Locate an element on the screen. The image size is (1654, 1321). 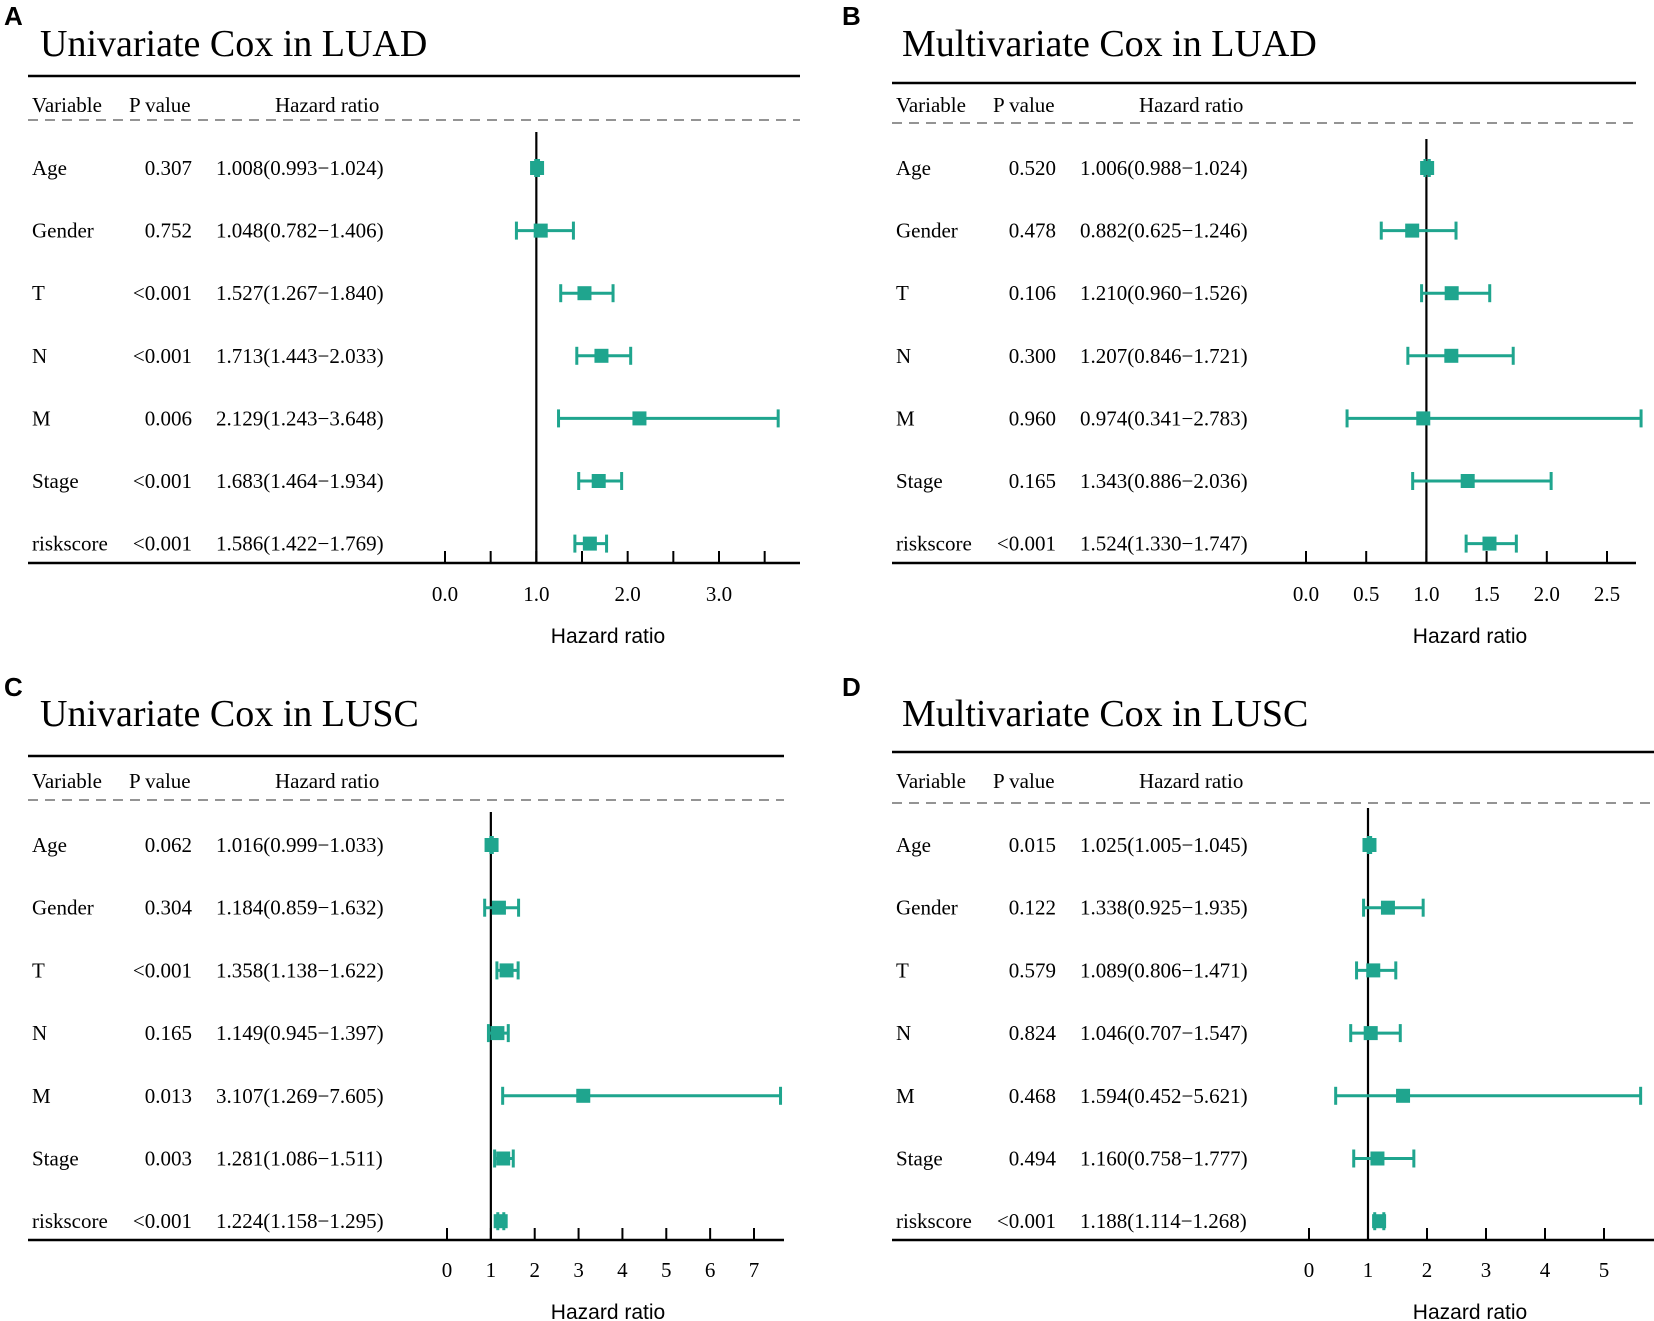
row-hazard-ratio-text: 1.046(0.707−1.547) is located at coordinates (1164, 1033).